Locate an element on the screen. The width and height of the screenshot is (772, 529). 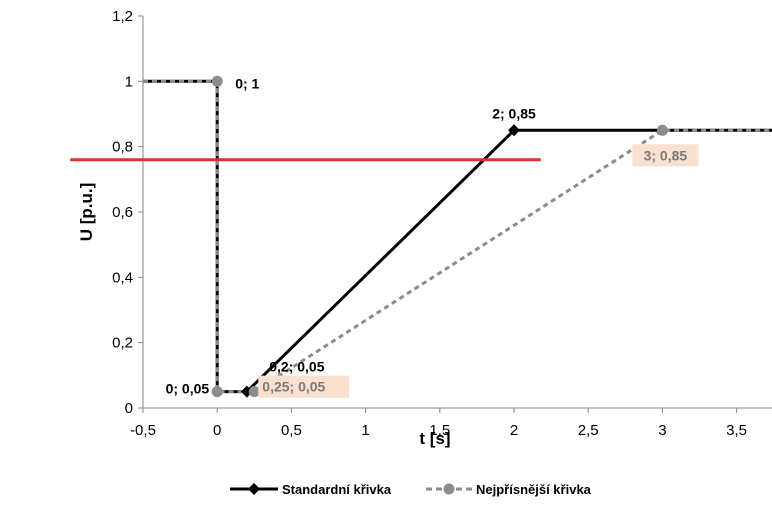
x-tick-label: 0 is located at coordinates (217, 430).